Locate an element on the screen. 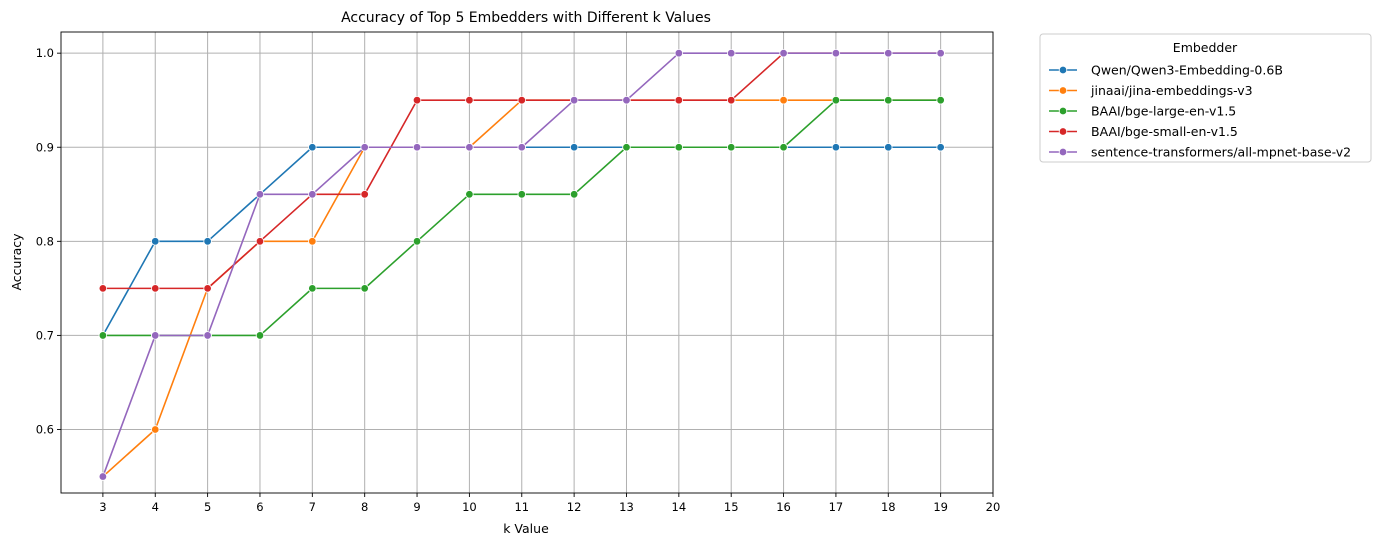 Image resolution: width=1393 pixels, height=545 pixels. y-tick-label: 0.8 is located at coordinates (45, 241).